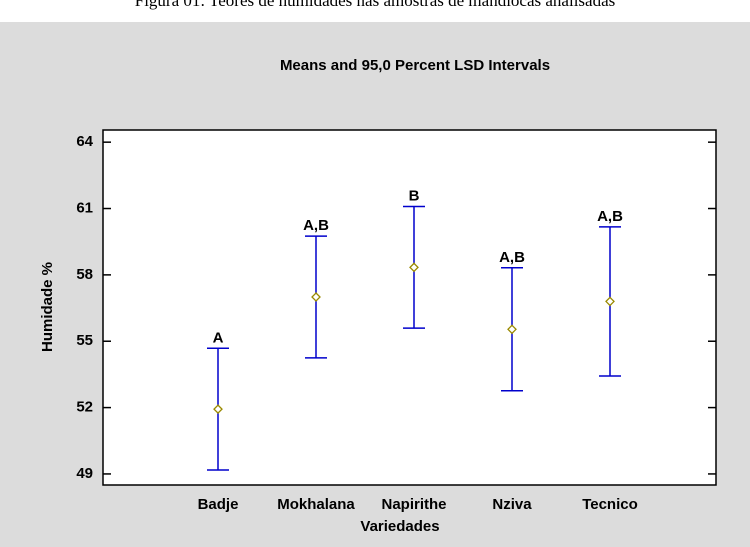 This screenshot has height=547, width=750. I want to click on x-tick-label: Nziva, so click(512, 504).